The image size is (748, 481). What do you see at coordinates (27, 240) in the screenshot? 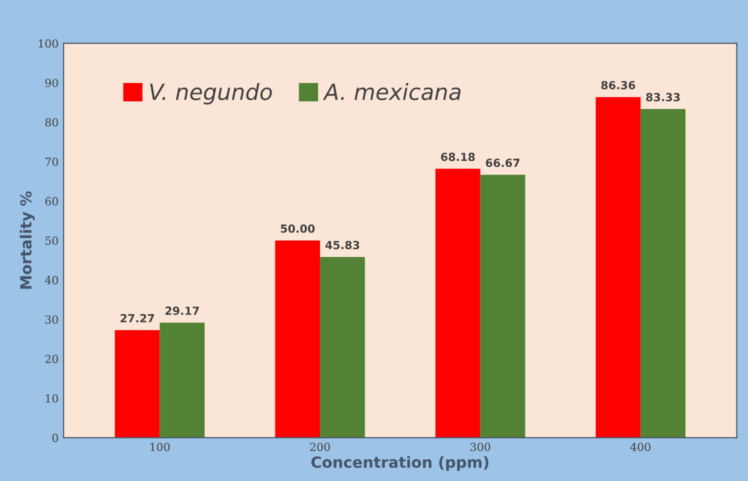
I see `y-axis-title: Mortality %` at bounding box center [27, 240].